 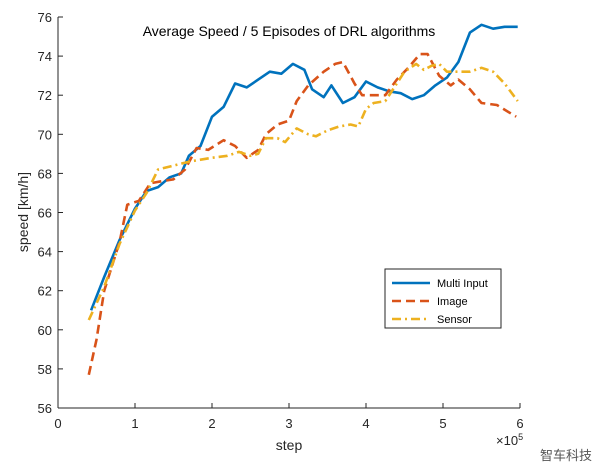 I want to click on y-tick-label: 72, so click(x=45, y=95).